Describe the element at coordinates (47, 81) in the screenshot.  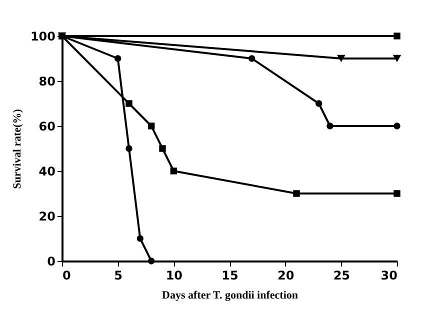
I see `y-tick-label: 80` at that location.